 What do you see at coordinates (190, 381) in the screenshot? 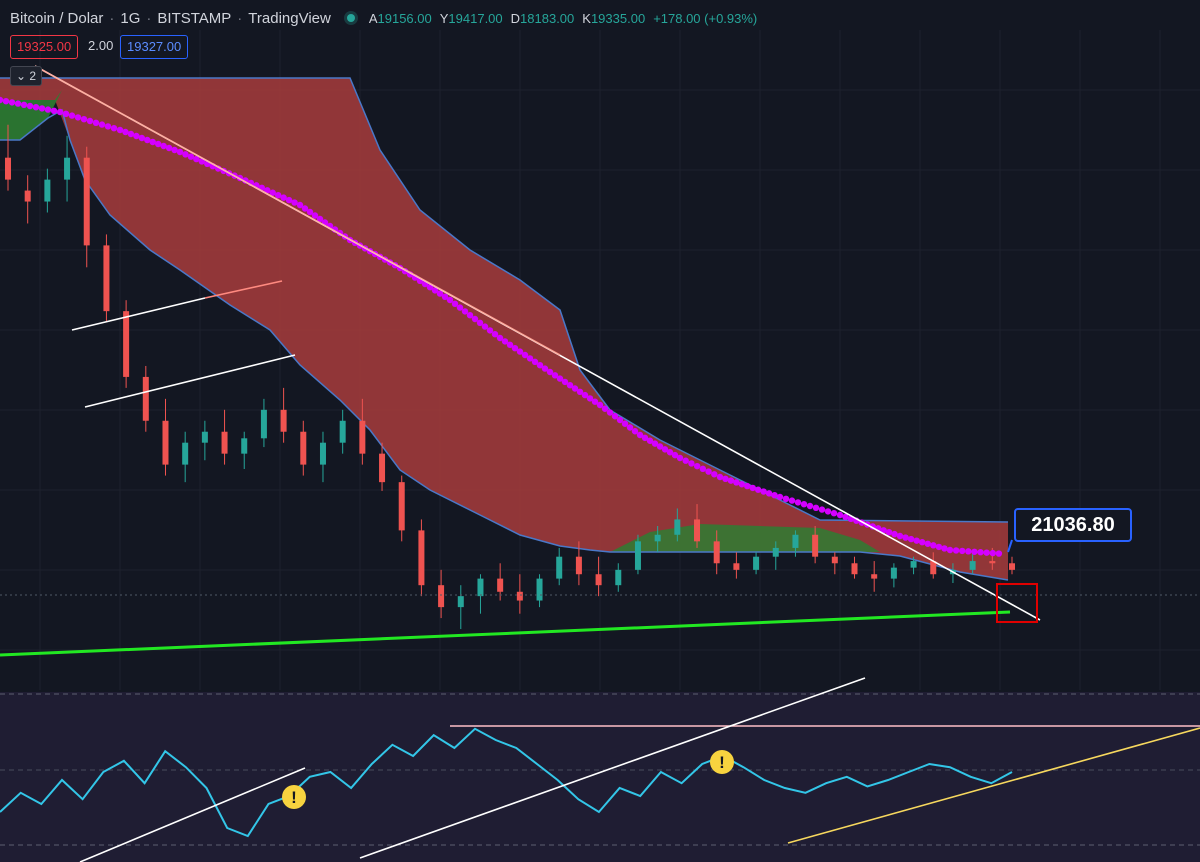
I see `channel-lower-line` at bounding box center [190, 381].